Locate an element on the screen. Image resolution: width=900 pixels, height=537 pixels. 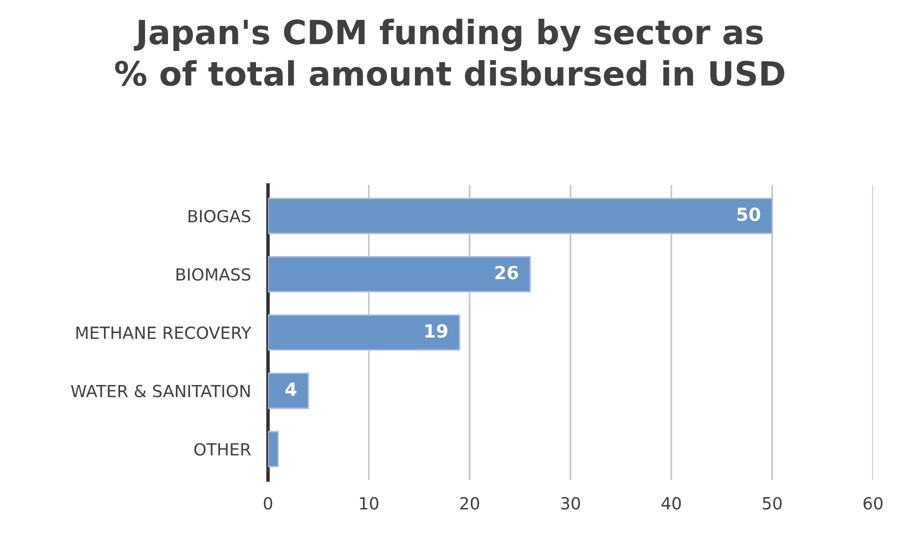
y-tick-label: METHANE RECOVERY is located at coordinates (164, 333).